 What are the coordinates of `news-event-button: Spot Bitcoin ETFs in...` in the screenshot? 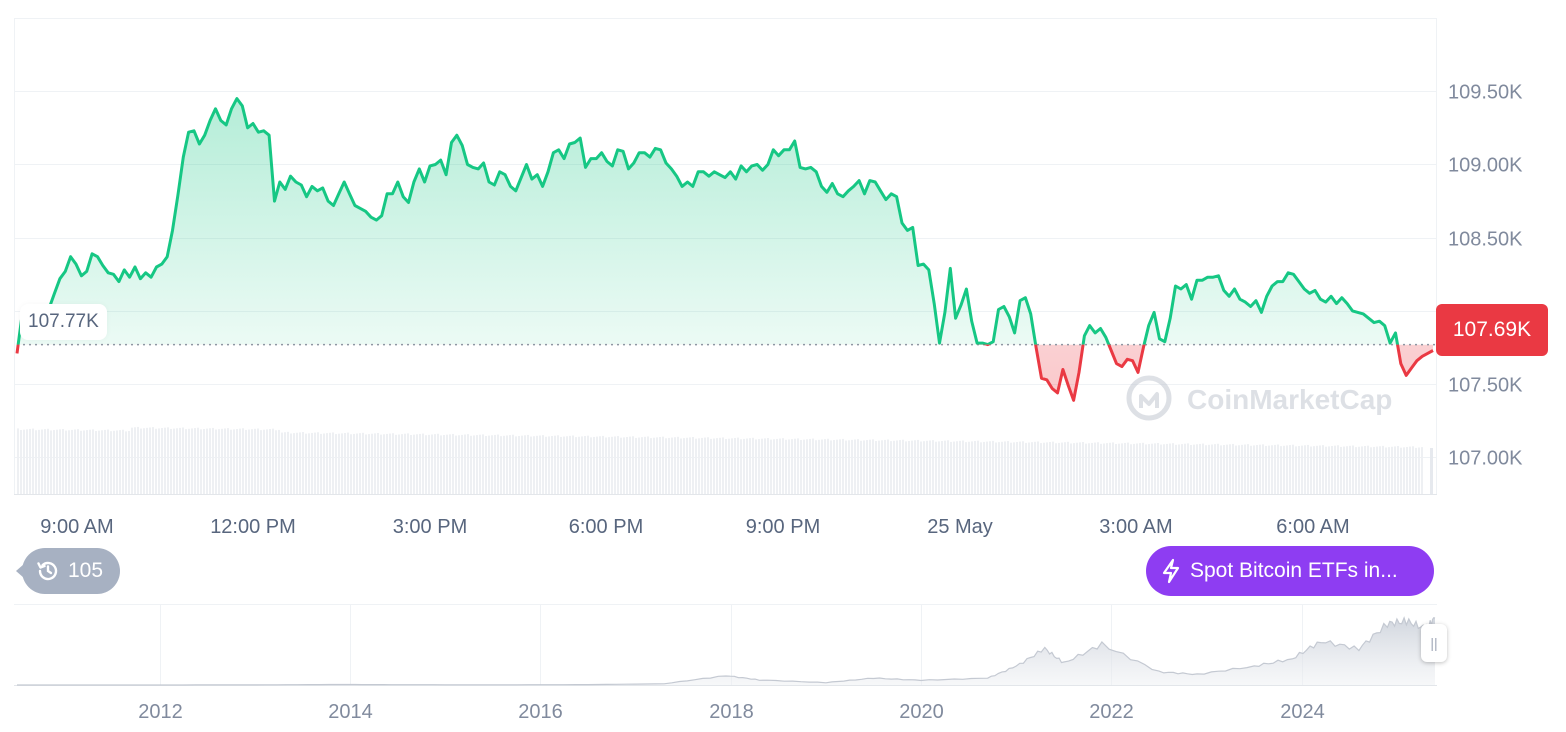 It's located at (1290, 571).